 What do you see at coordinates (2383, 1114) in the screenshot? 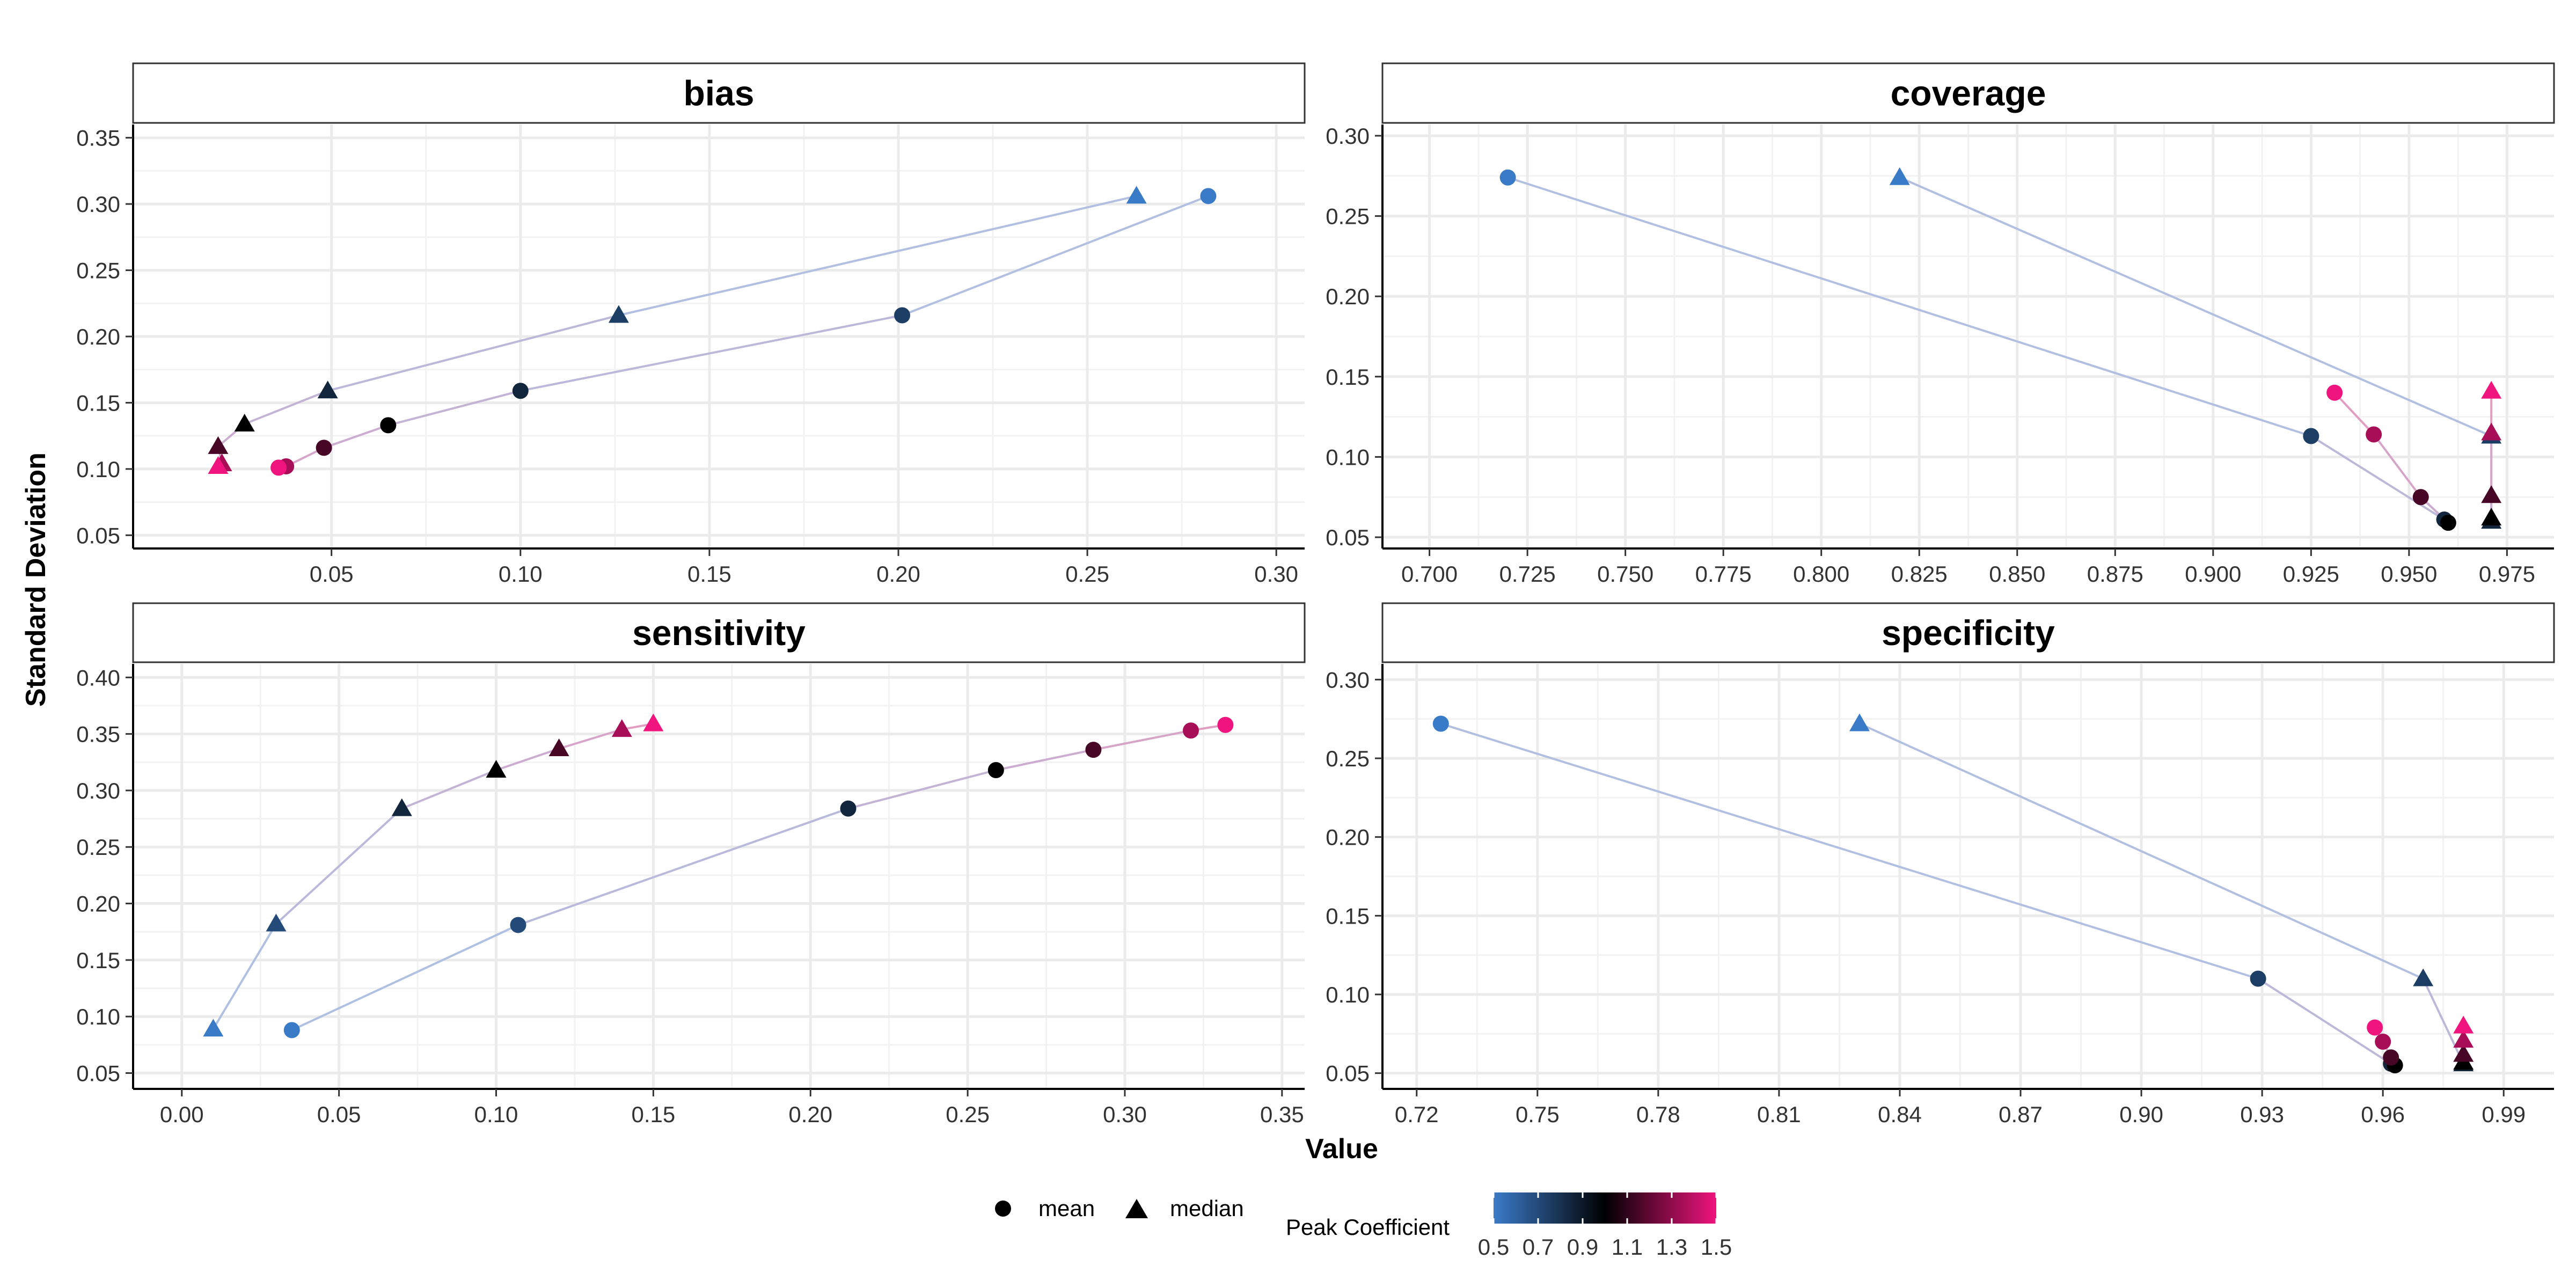
I see `x-tick-label: 0.96` at bounding box center [2383, 1114].